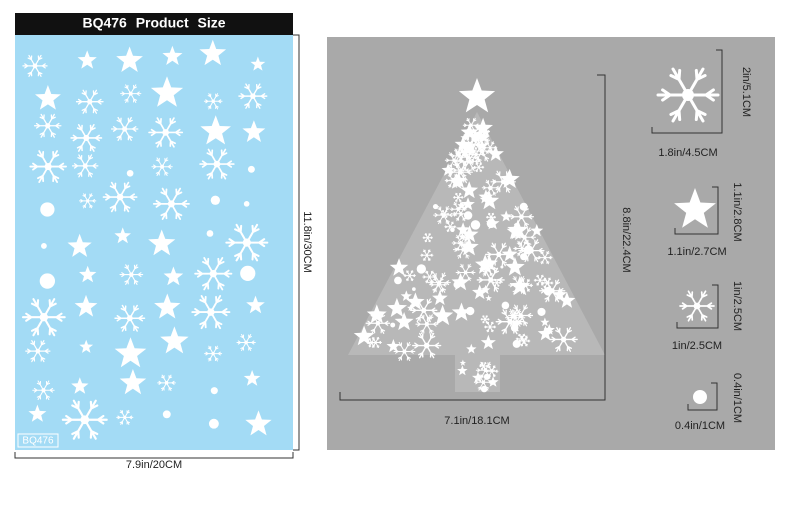  Describe the element at coordinates (476, 421) in the screenshot. I see `tree-width: 7.1in/18.1CM` at that location.